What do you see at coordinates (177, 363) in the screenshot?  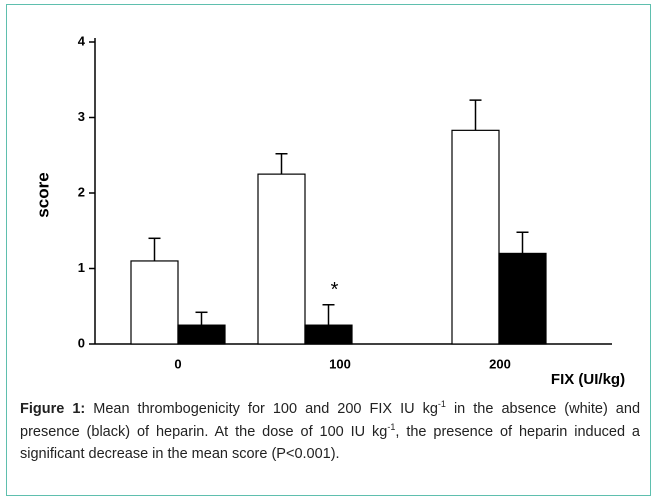 I see `x-tick-label: 0` at bounding box center [177, 363].